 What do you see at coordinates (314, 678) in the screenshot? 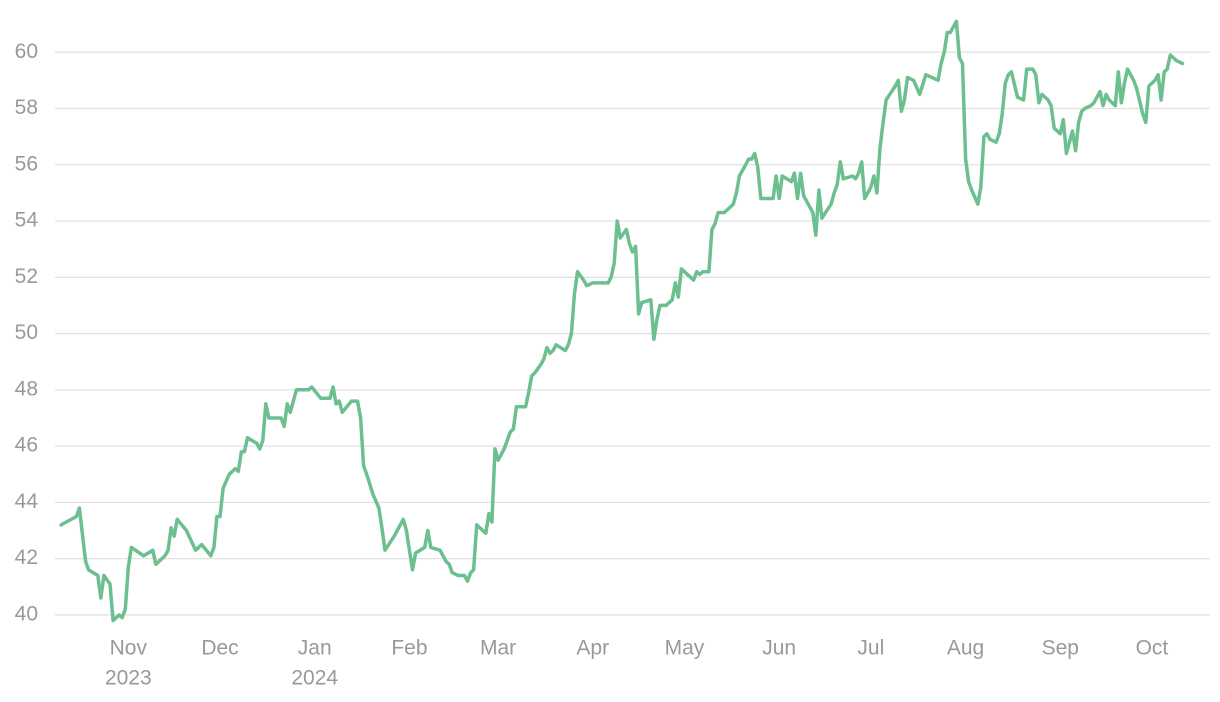
I see `x-year-label: 2024` at bounding box center [314, 678].